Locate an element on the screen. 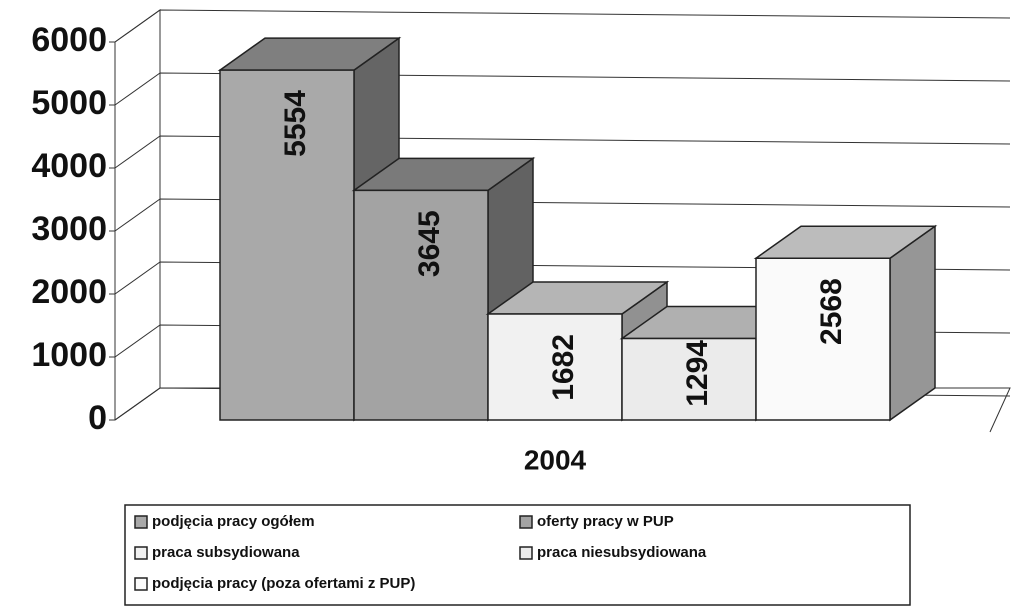 The image size is (1026, 609). y-tick-label: 0 is located at coordinates (97, 418).